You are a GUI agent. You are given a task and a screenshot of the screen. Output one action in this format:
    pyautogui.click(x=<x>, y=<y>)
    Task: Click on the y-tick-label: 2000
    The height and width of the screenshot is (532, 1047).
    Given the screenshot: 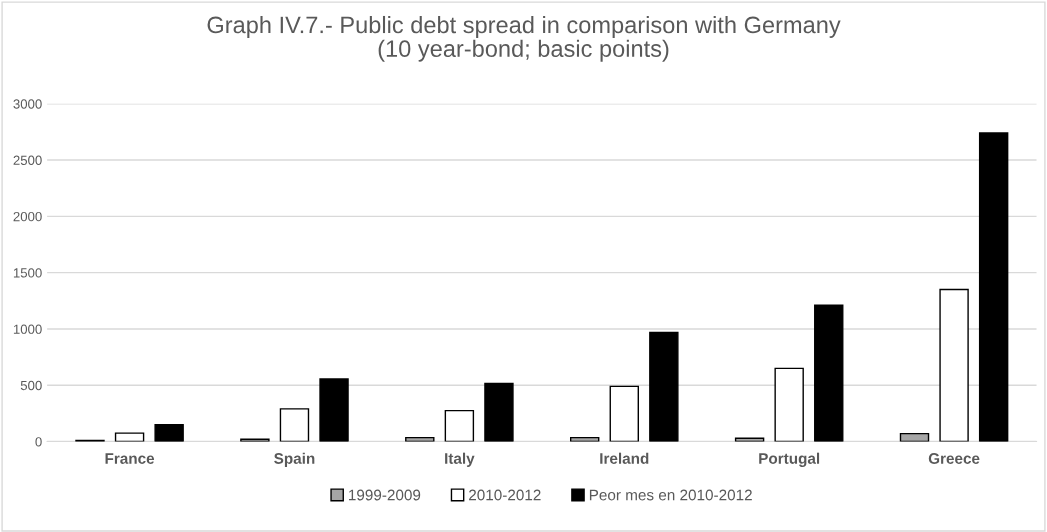 What is the action you would take?
    pyautogui.click(x=27, y=216)
    